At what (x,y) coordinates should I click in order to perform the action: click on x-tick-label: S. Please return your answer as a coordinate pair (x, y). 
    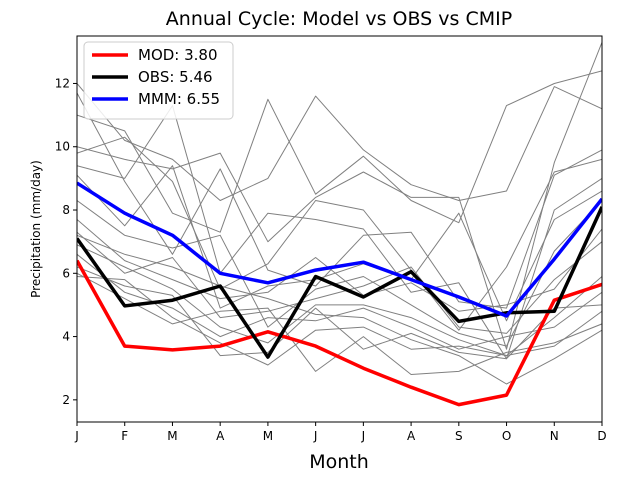
    Looking at the image, I should click on (459, 436).